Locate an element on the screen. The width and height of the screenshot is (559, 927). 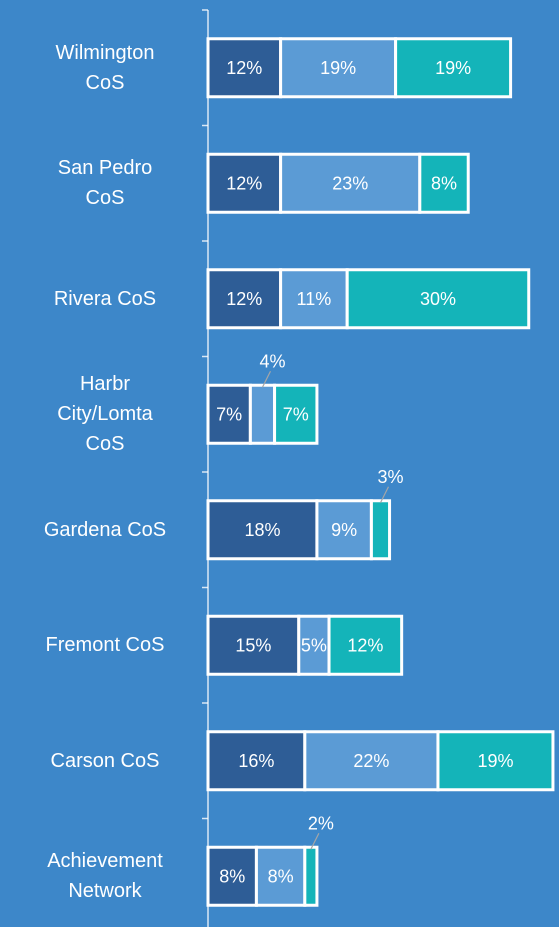
data-label: 18% is located at coordinates (262, 530).